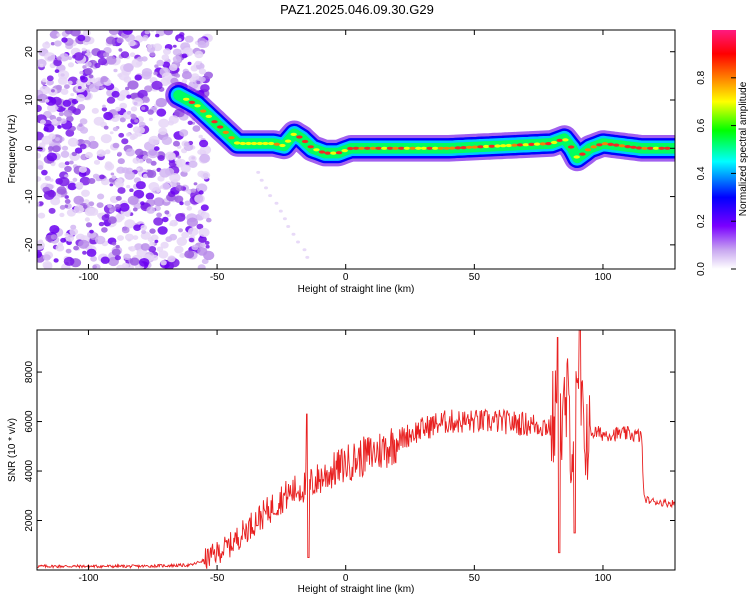  I want to click on snr-y-axis-label: SNR (10 * v/v), so click(12, 450).